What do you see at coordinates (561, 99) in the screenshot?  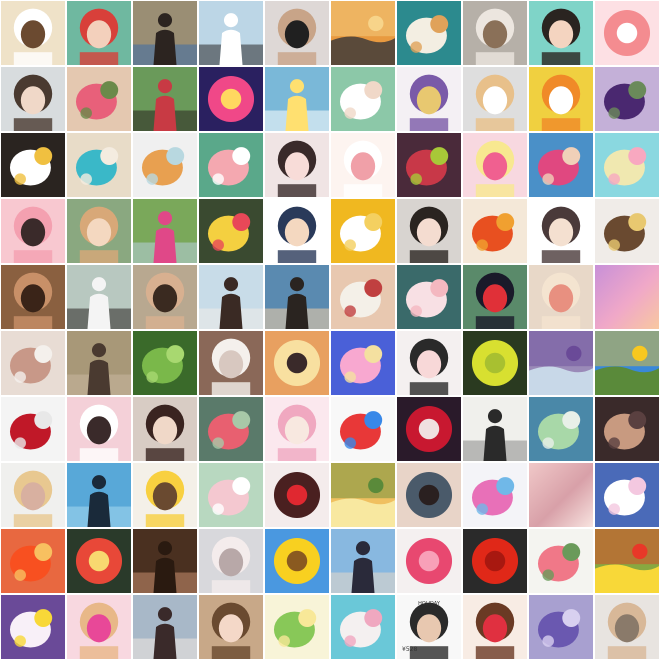 I see `tile-yellow-duck` at bounding box center [561, 99].